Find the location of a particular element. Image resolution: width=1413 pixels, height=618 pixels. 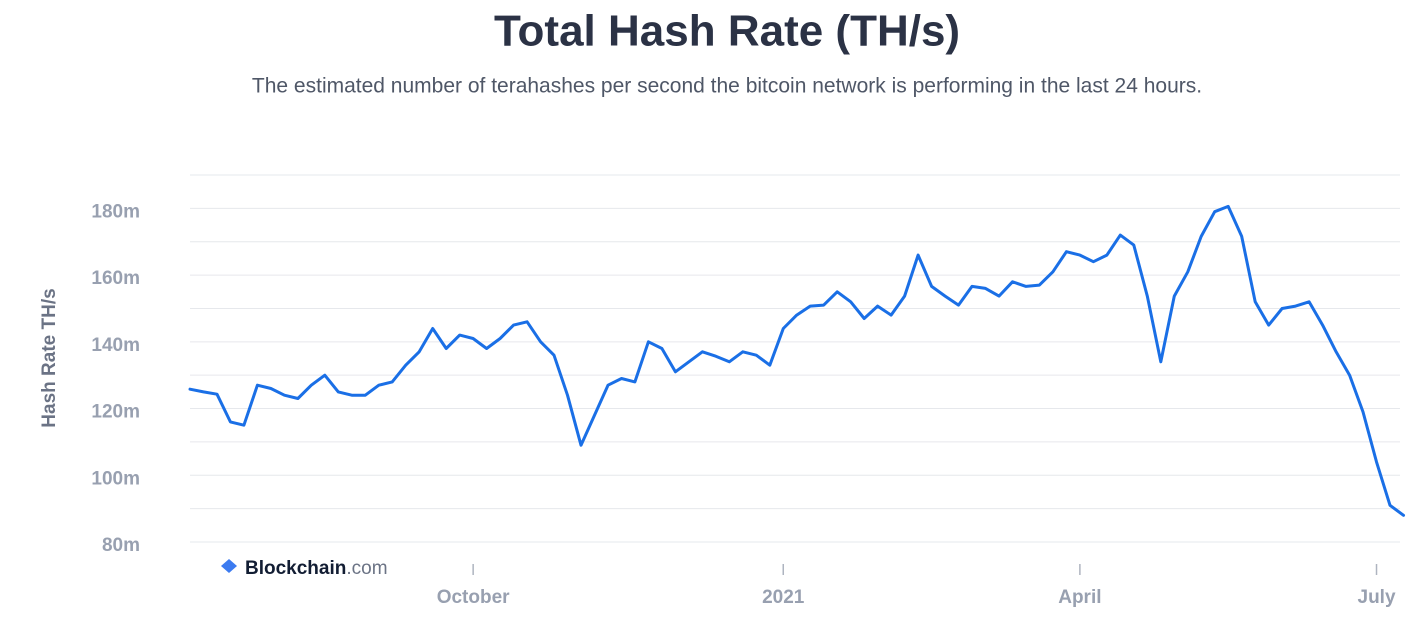

y-tick-label: 120m is located at coordinates (115, 412).